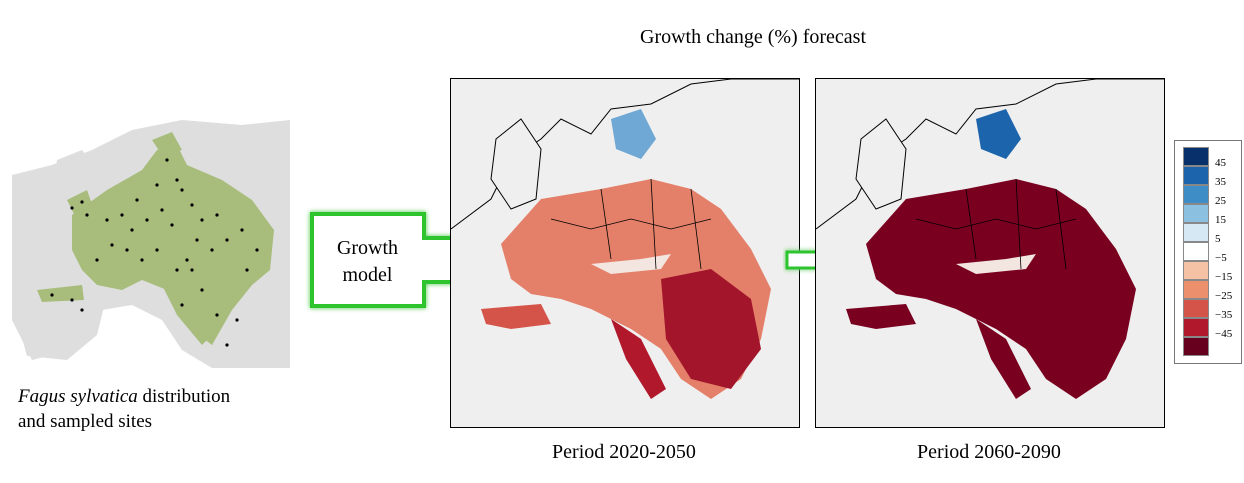 Image resolution: width=1244 pixels, height=483 pixels. I want to click on legend-item: 15, so click(1208, 216).